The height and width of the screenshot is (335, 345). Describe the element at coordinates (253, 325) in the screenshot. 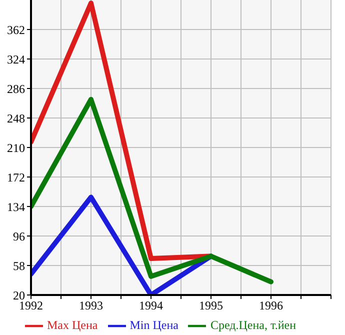

I see `legend-label: Сред.Цена, т.йен` at that location.